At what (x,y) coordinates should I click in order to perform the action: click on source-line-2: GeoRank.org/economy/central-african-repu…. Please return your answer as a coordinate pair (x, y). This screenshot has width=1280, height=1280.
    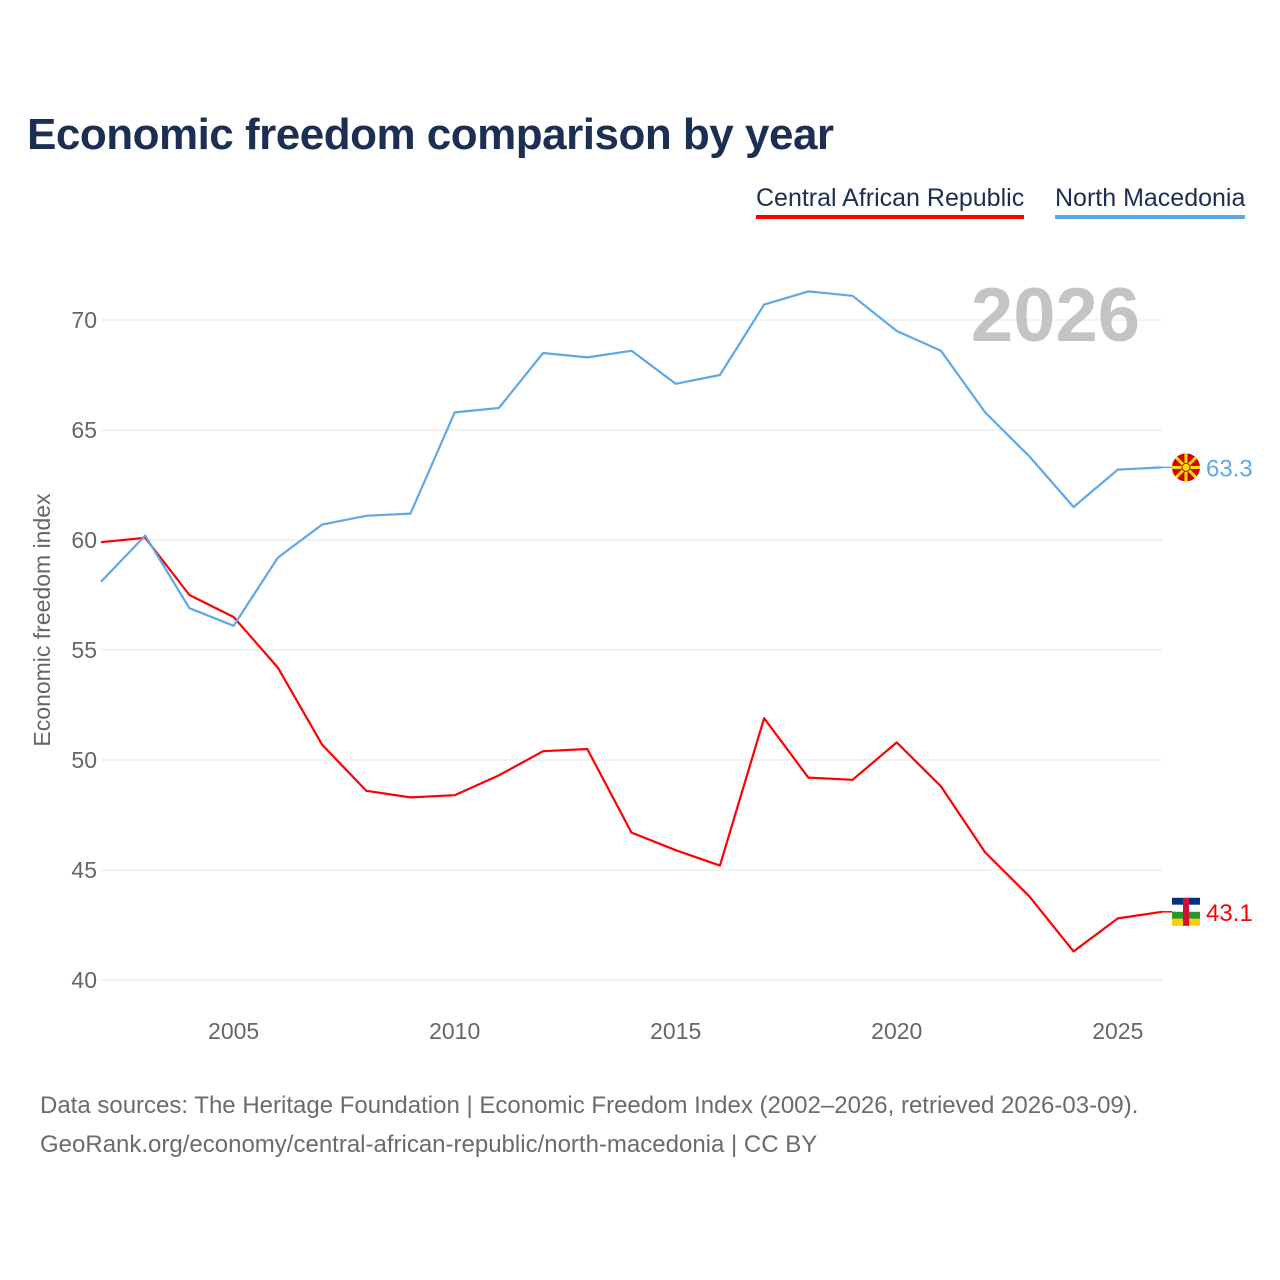
    Looking at the image, I should click on (429, 1144).